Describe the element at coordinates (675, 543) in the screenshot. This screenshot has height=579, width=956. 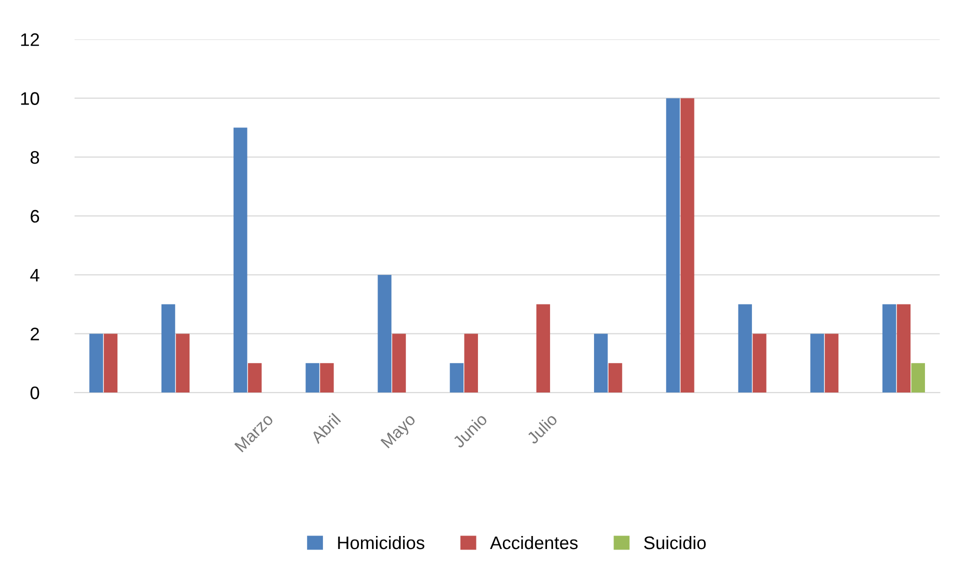
I see `legend-label: Suicidio` at that location.